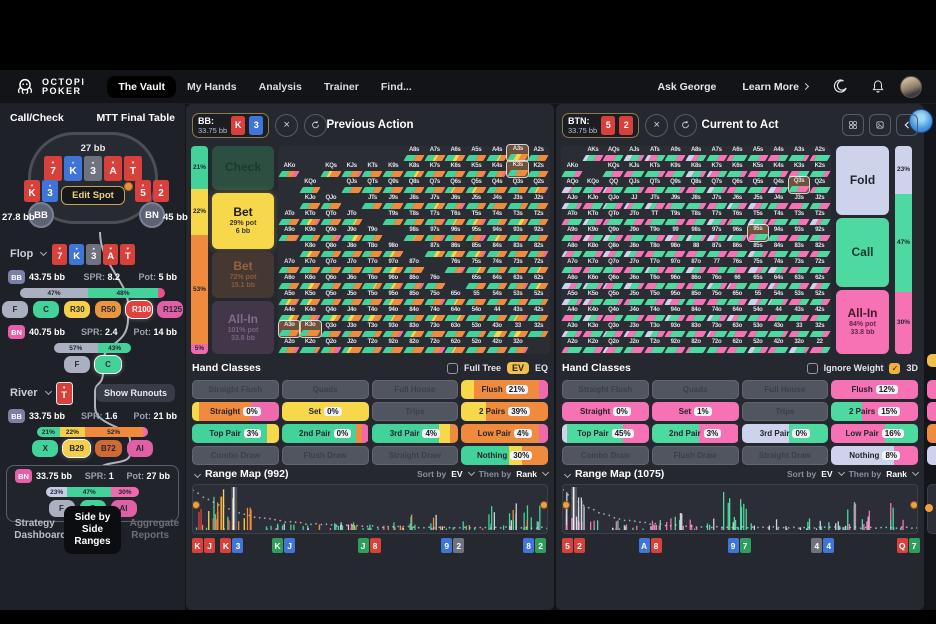 This screenshot has width=936, height=624. Describe the element at coordinates (654, 154) in the screenshot. I see `hand-cell-ATs: ATs` at that location.